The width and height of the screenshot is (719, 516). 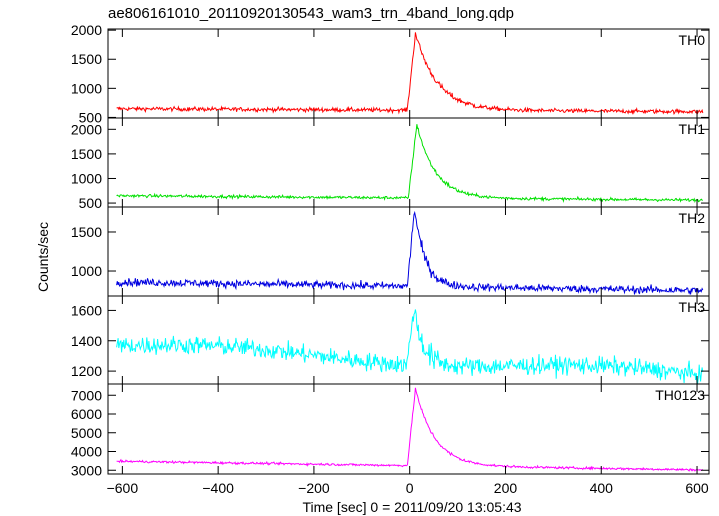 I want to click on y-tick-label: 1200, so click(x=86, y=371).